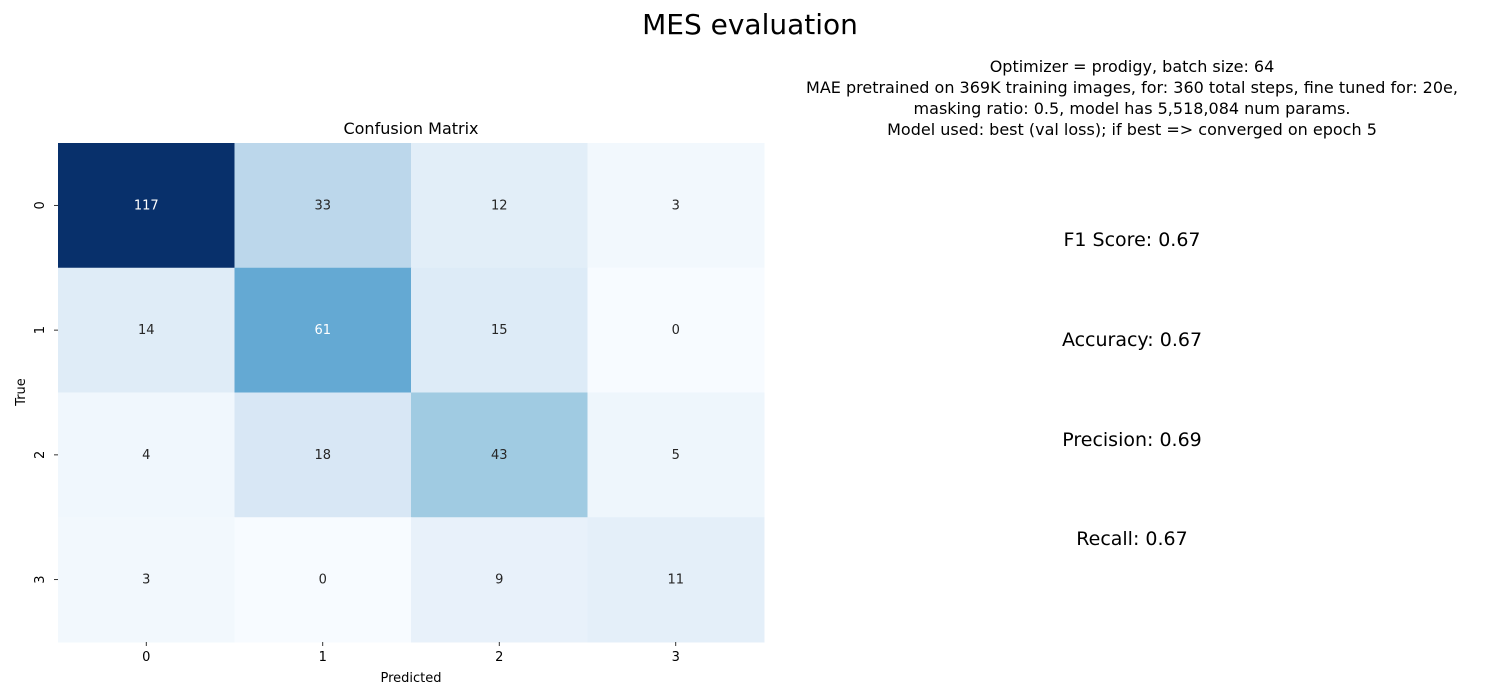 The height and width of the screenshot is (700, 1500). I want to click on x-tick-label: 3, so click(676, 657).